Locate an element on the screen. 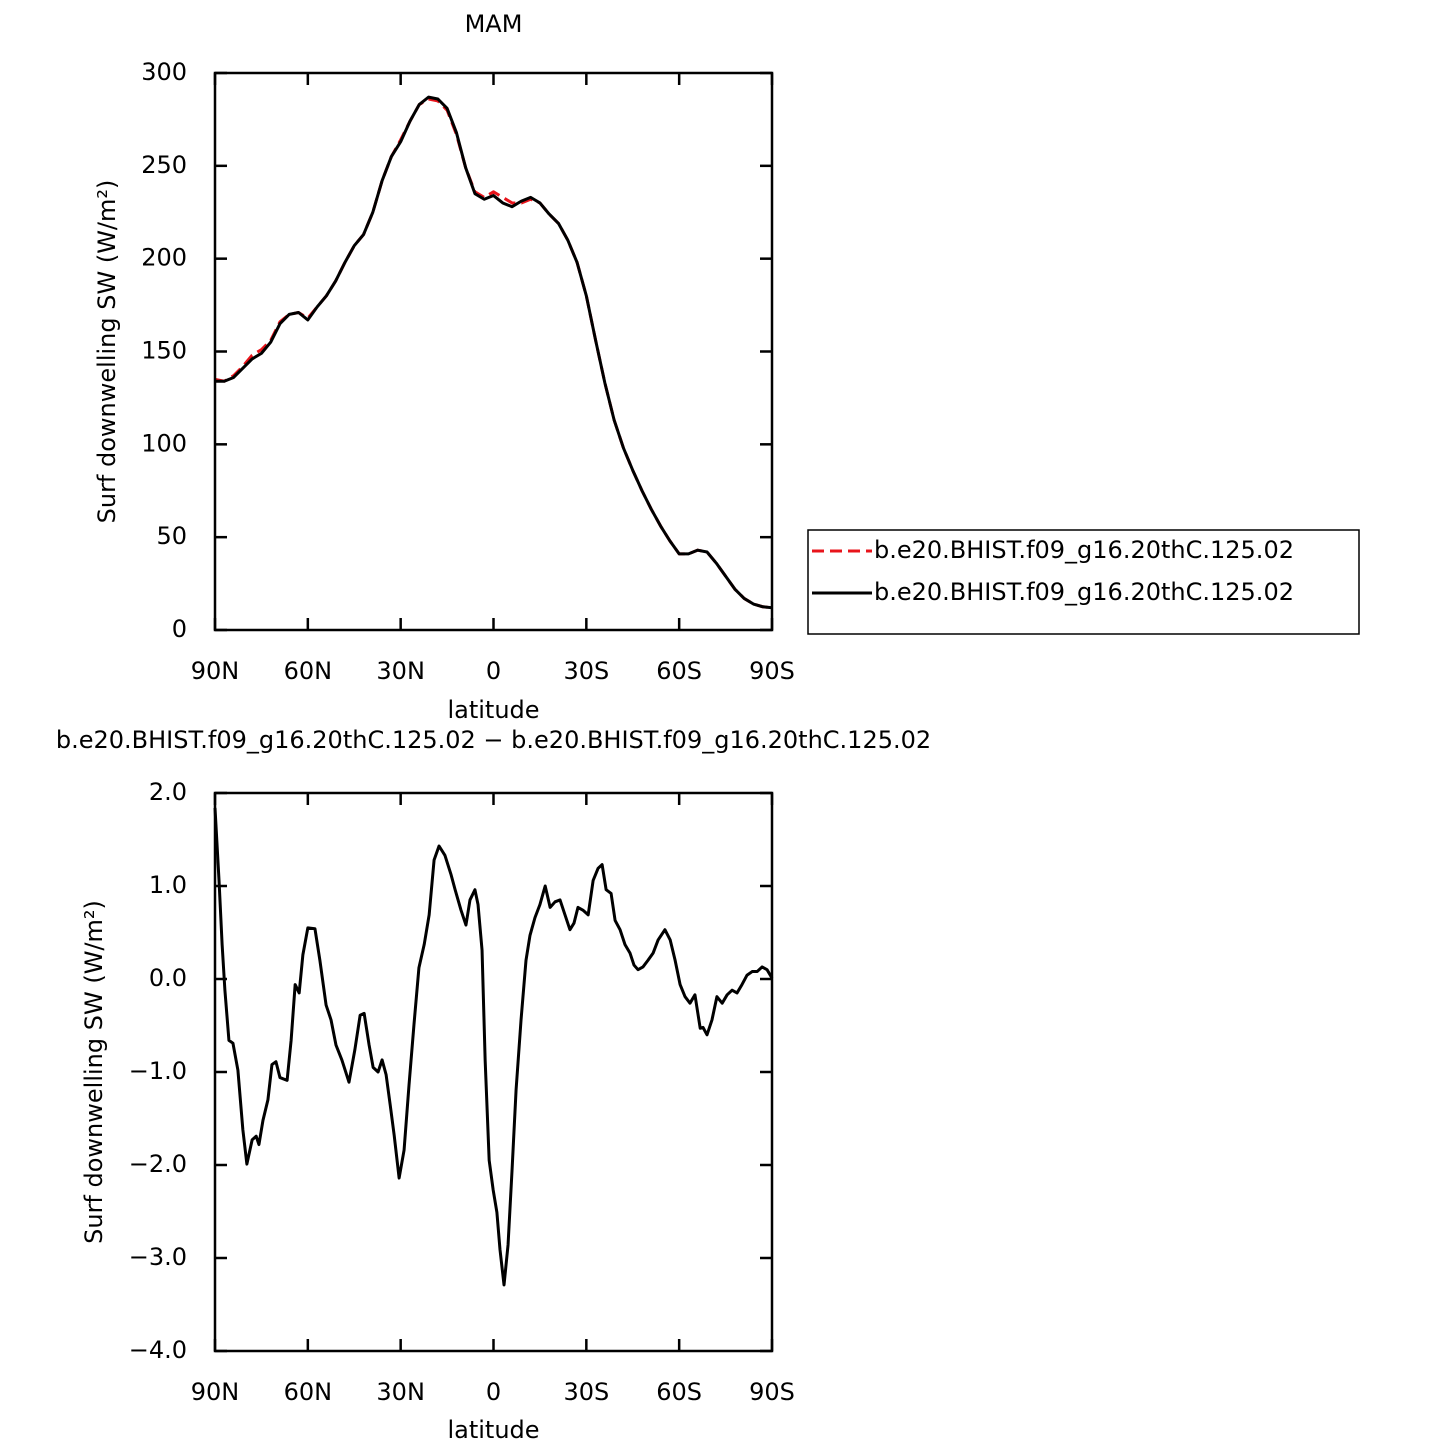 The height and width of the screenshot is (1452, 1452). diff-line is located at coordinates (493, 1047).